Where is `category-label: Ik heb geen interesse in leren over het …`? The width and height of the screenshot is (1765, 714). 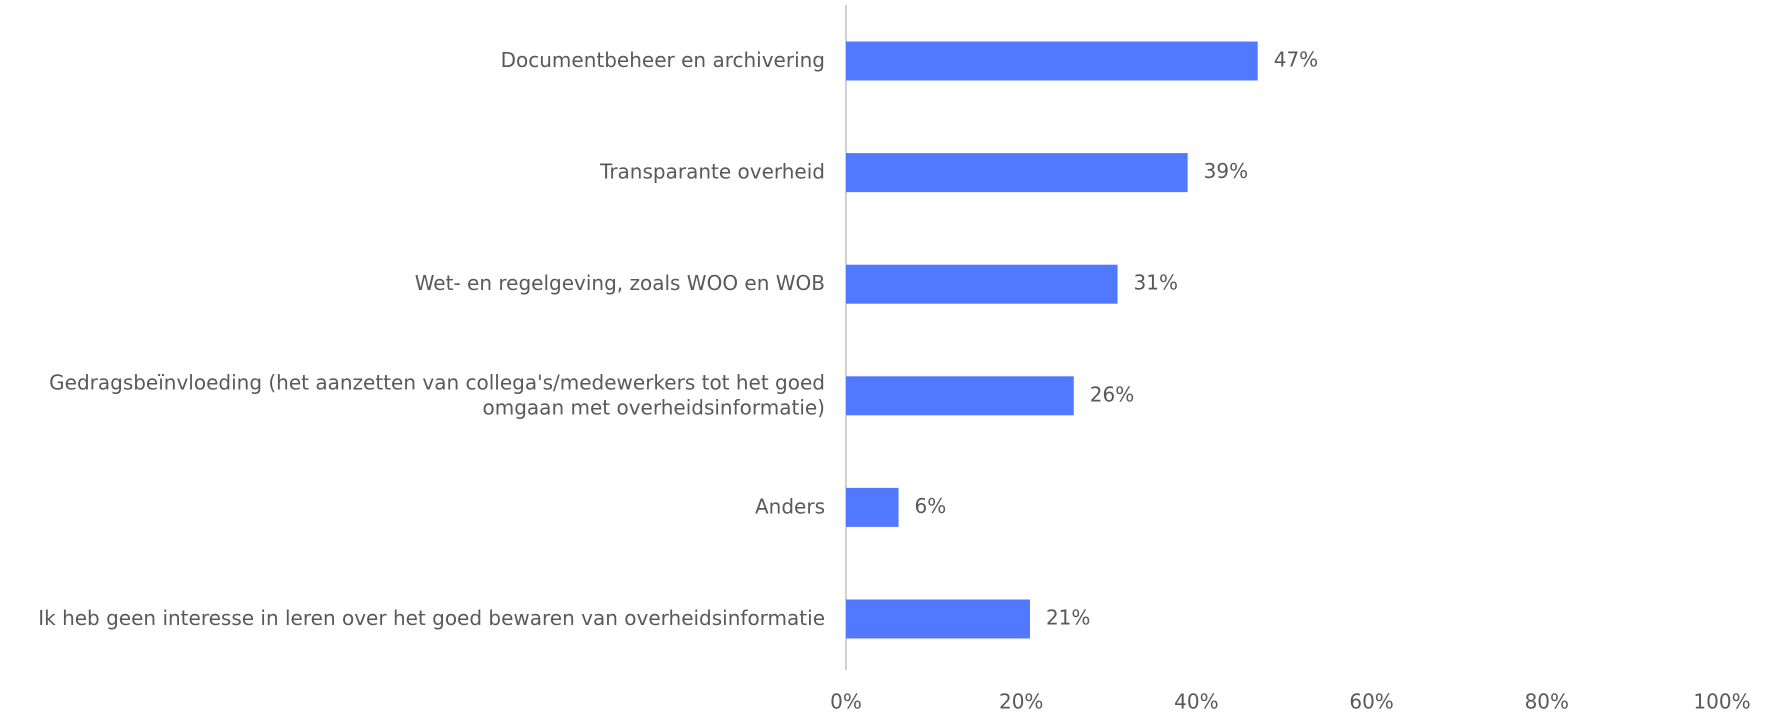 category-label: Ik heb geen interesse in leren over het … is located at coordinates (431, 618).